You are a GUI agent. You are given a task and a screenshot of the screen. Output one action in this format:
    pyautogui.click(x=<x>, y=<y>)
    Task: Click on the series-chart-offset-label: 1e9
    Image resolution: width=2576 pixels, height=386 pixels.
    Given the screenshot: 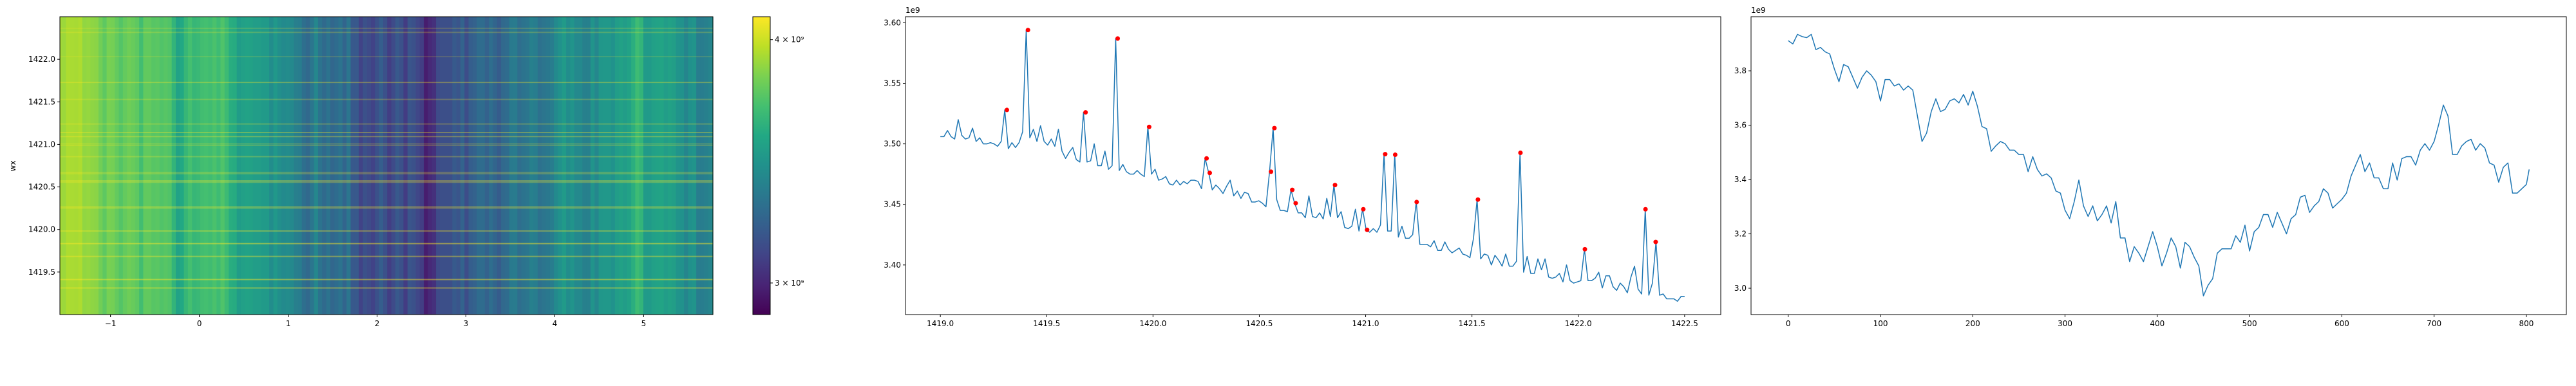 What is the action you would take?
    pyautogui.click(x=1758, y=10)
    